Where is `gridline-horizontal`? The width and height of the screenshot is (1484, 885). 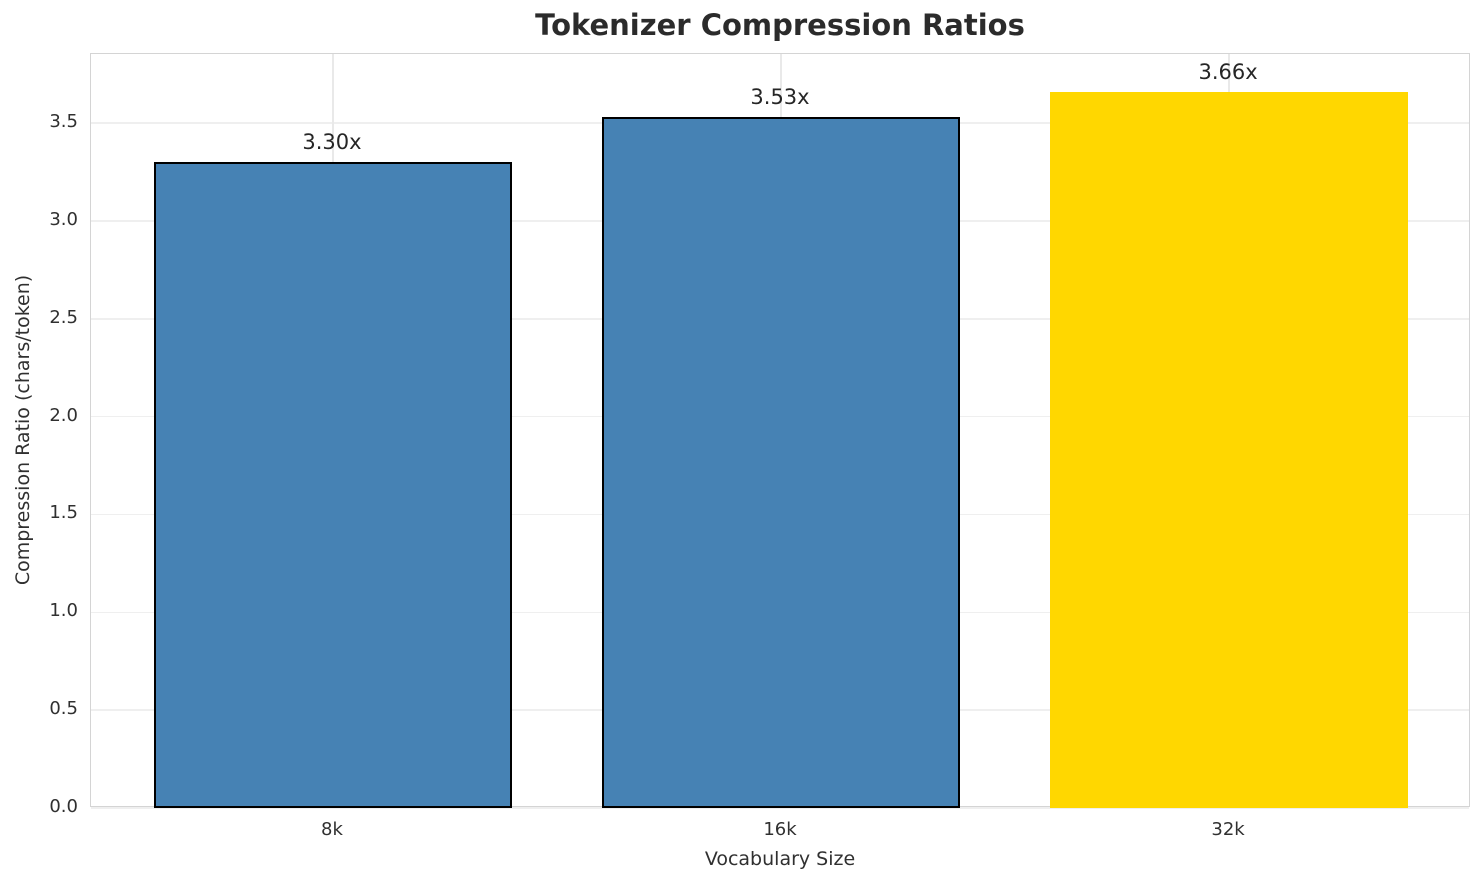
gridline-horizontal is located at coordinates (780, 808).